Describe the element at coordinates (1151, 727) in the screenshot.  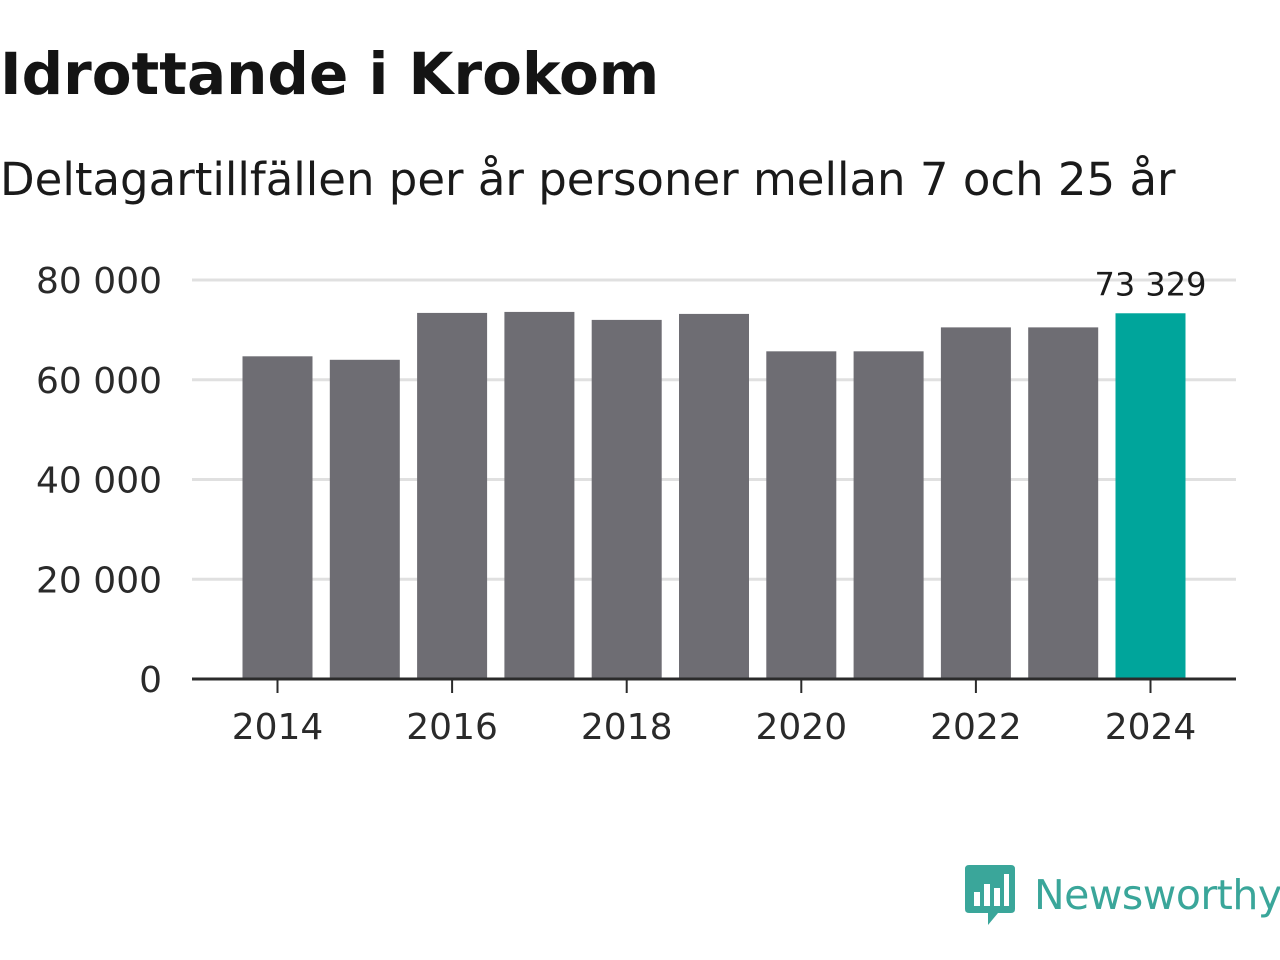
I see `x-tick-label: 2024` at that location.